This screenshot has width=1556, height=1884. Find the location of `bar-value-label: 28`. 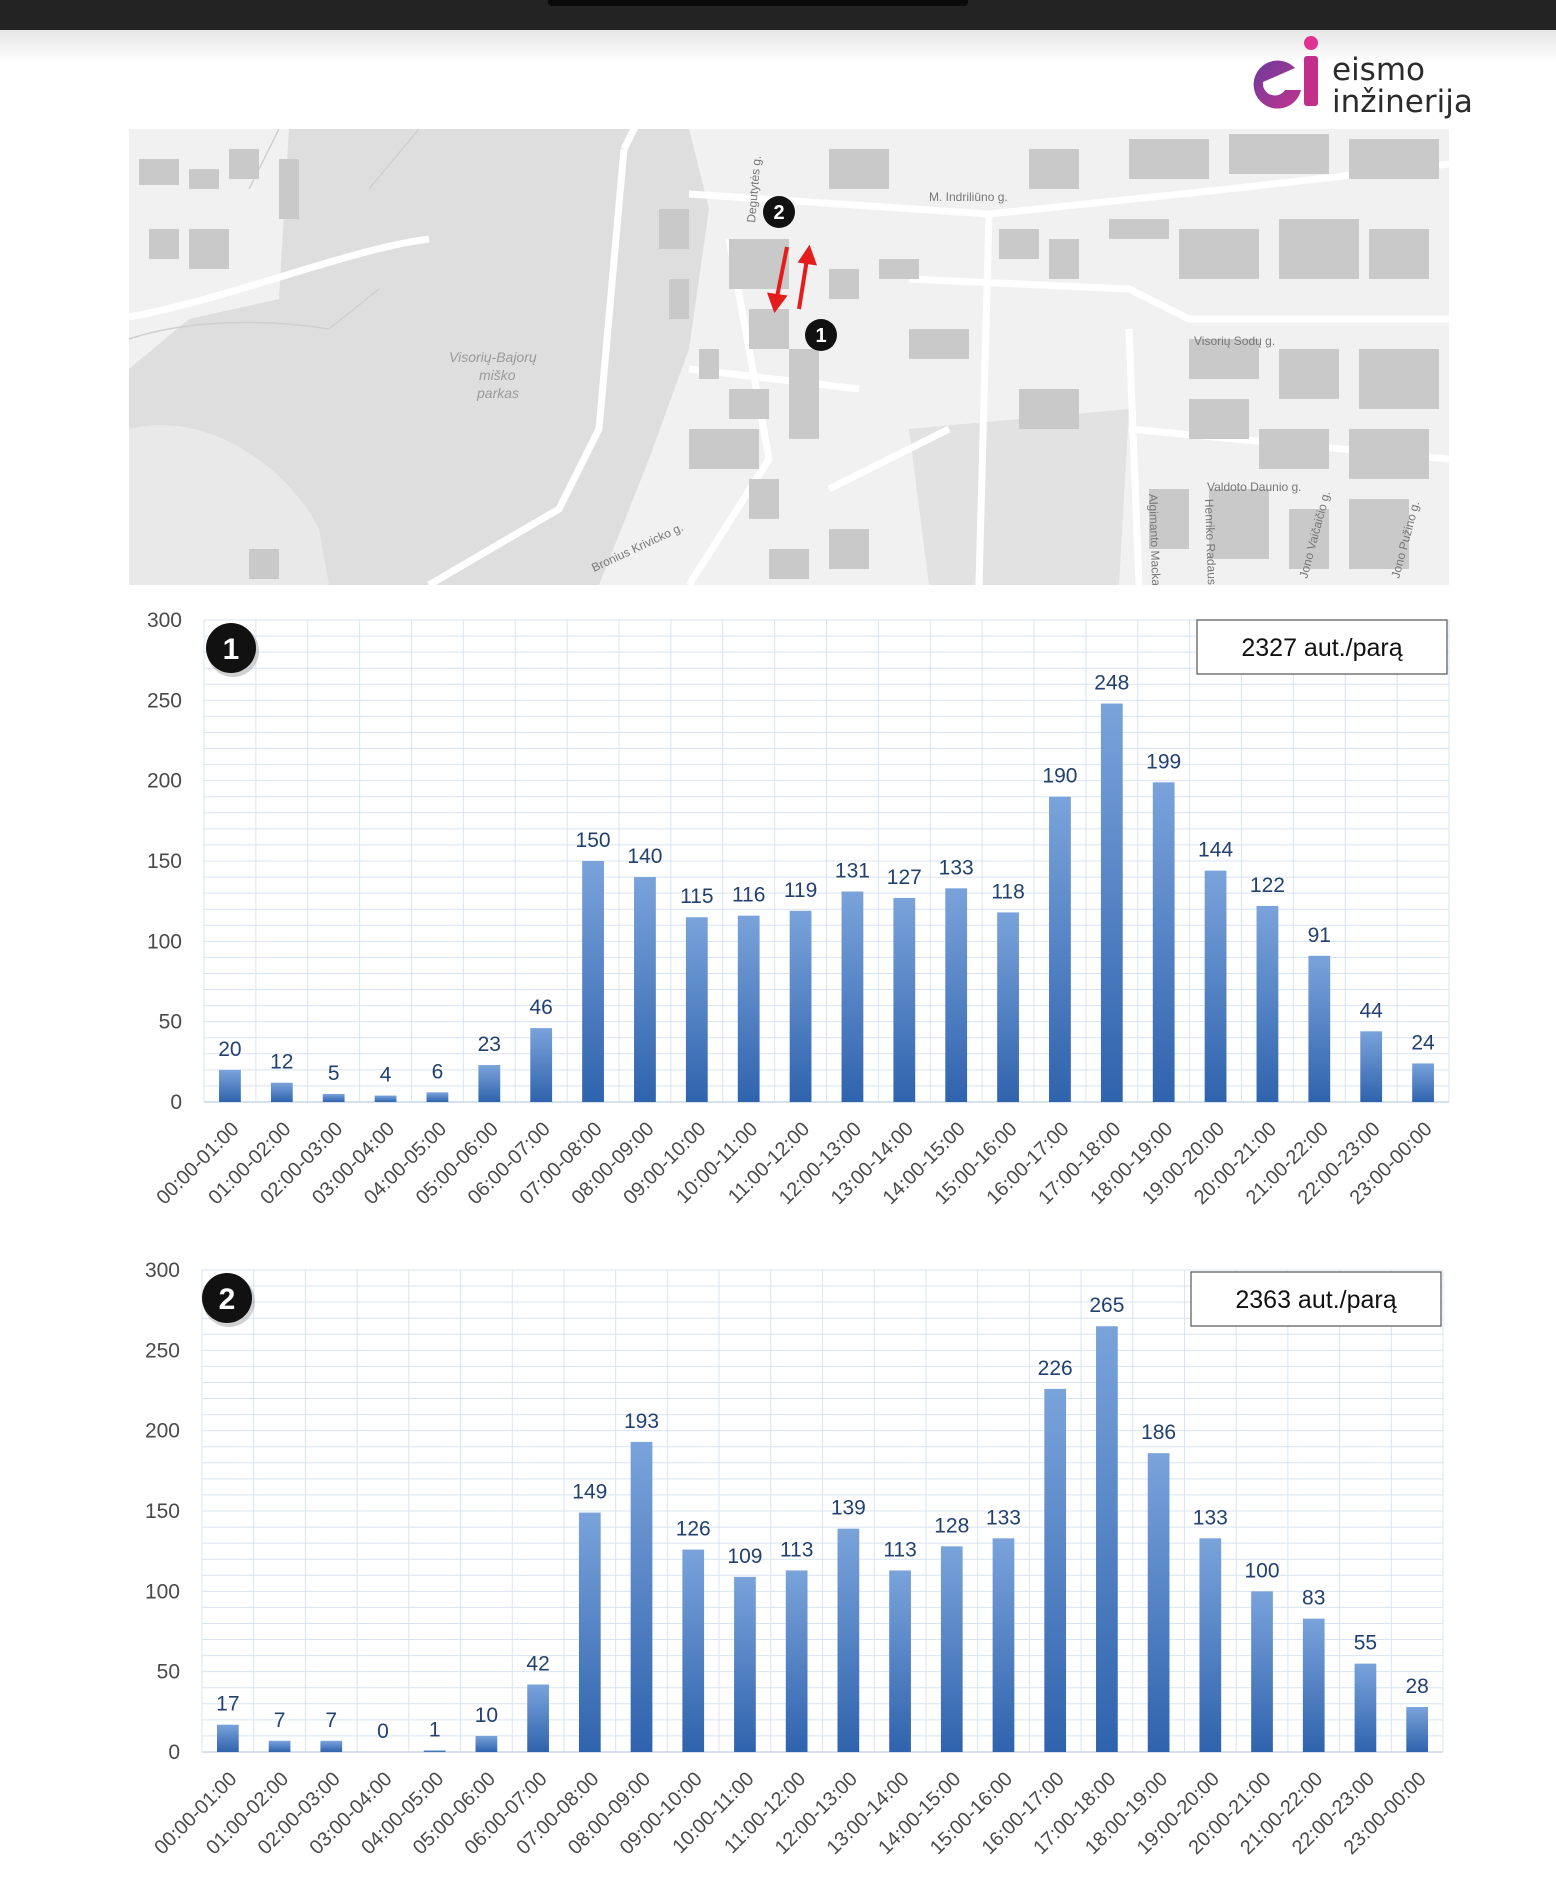

bar-value-label: 28 is located at coordinates (1416, 1686).